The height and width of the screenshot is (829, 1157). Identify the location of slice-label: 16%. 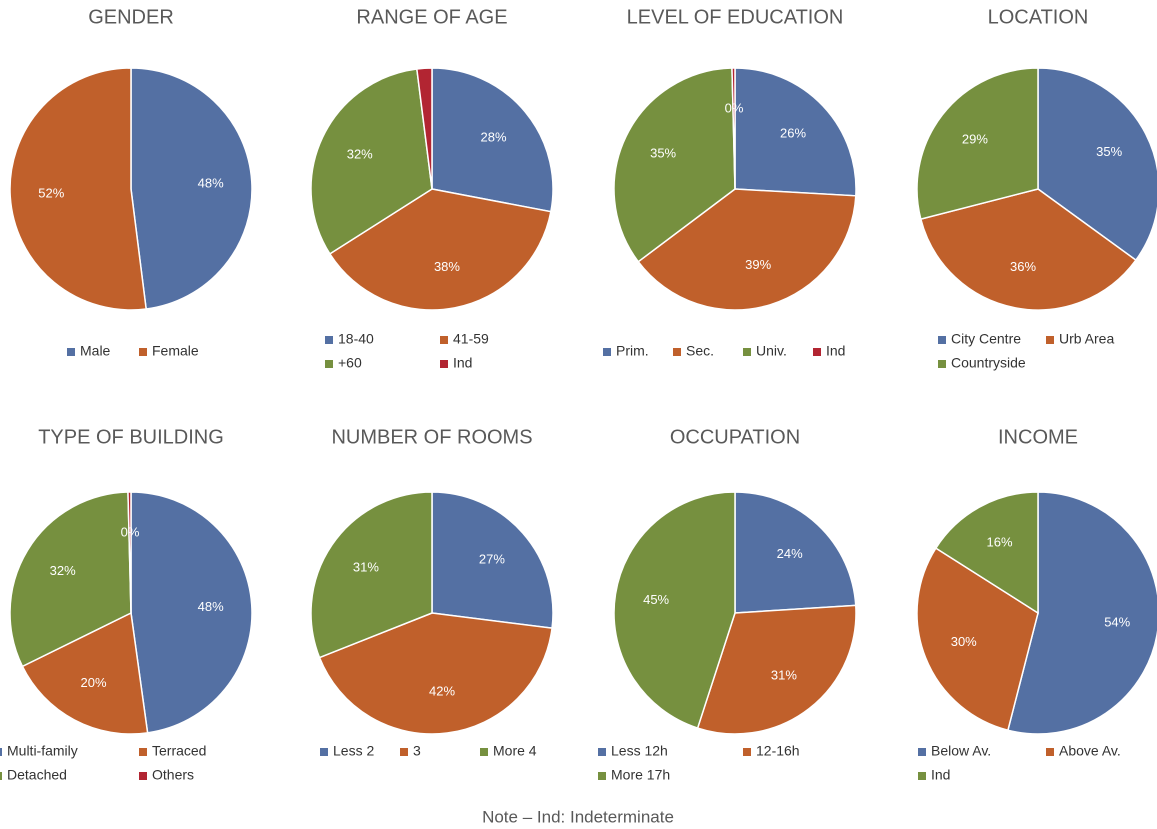
(1000, 541).